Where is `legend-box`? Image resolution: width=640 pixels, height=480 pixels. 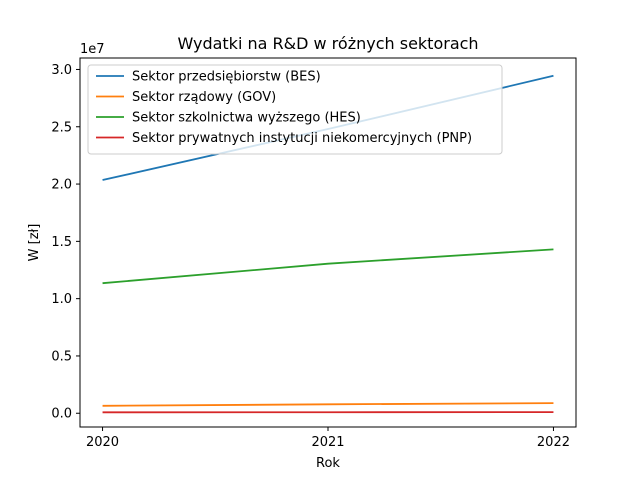 legend-box is located at coordinates (295, 109).